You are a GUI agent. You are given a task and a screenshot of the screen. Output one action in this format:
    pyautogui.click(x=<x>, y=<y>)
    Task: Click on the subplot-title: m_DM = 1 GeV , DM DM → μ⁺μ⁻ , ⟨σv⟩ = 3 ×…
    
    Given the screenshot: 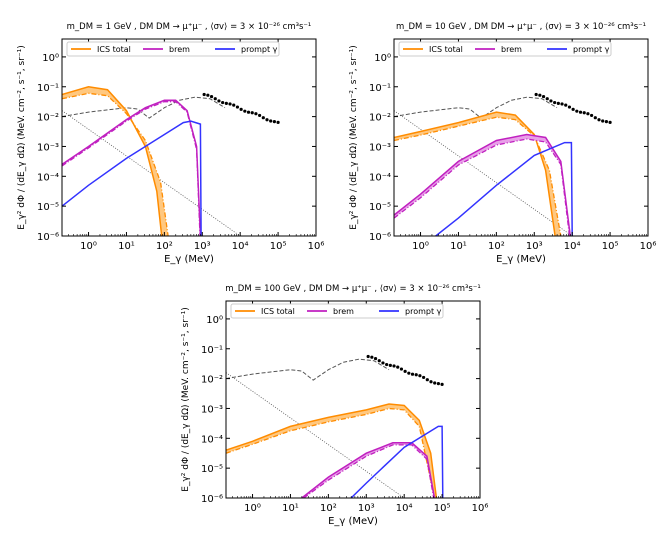 What is the action you would take?
    pyautogui.click(x=189, y=27)
    